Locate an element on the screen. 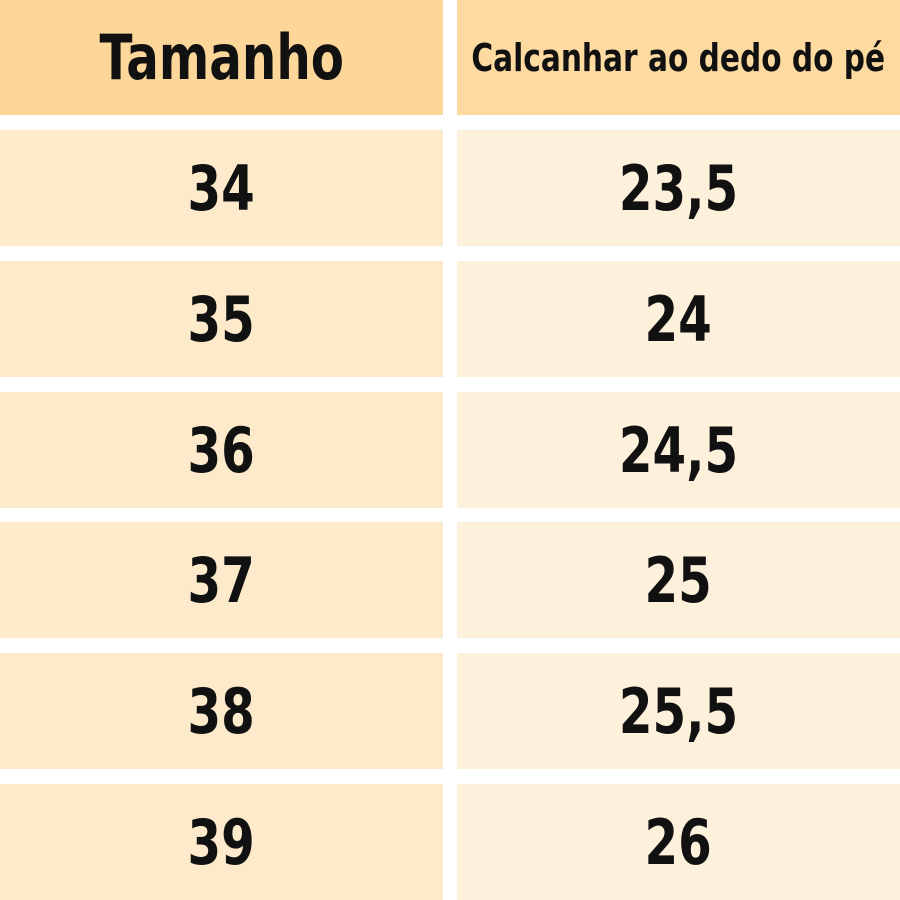 The image size is (900, 900). body-cell-text: 25 is located at coordinates (678, 580).